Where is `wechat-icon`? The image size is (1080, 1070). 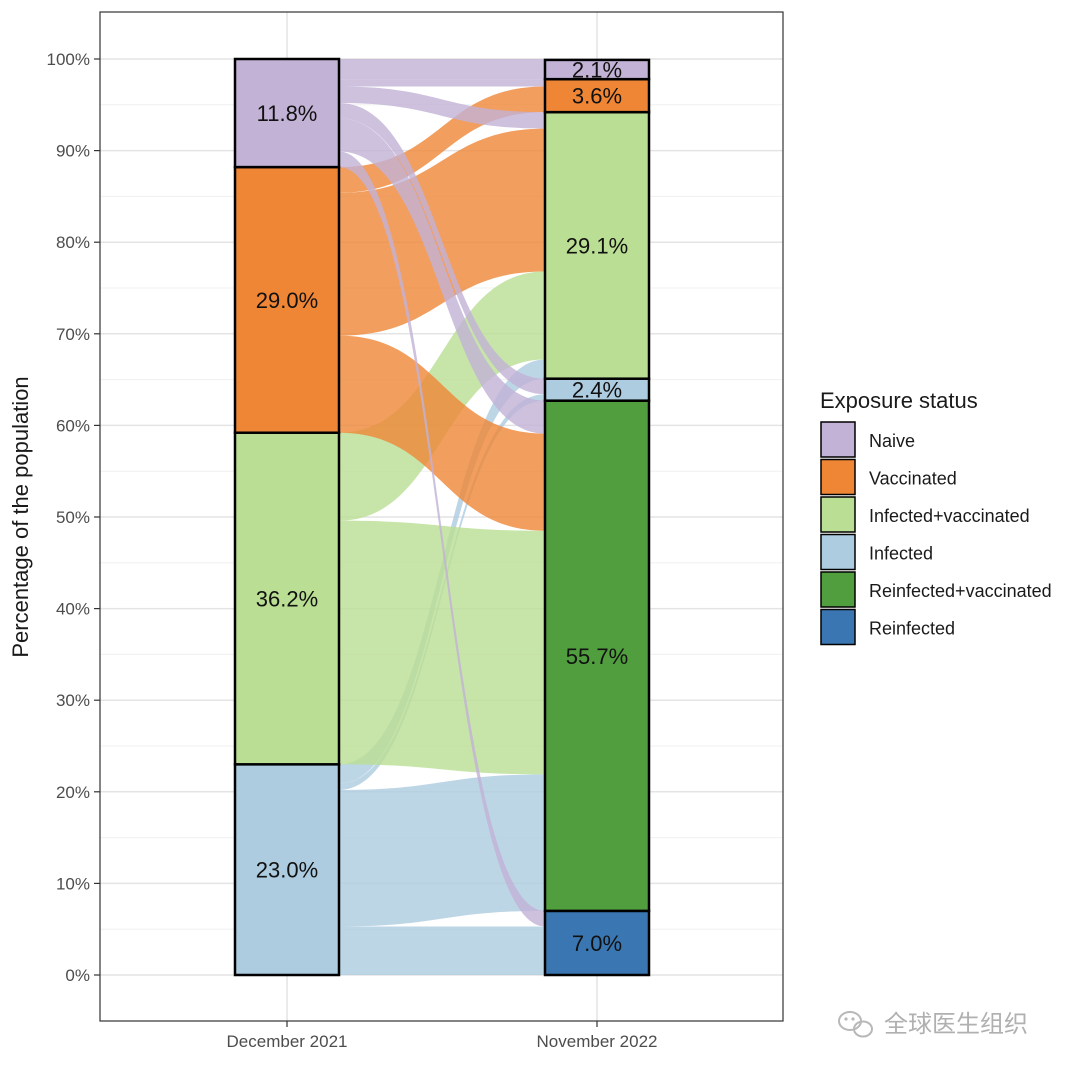 wechat-icon is located at coordinates (855, 1024).